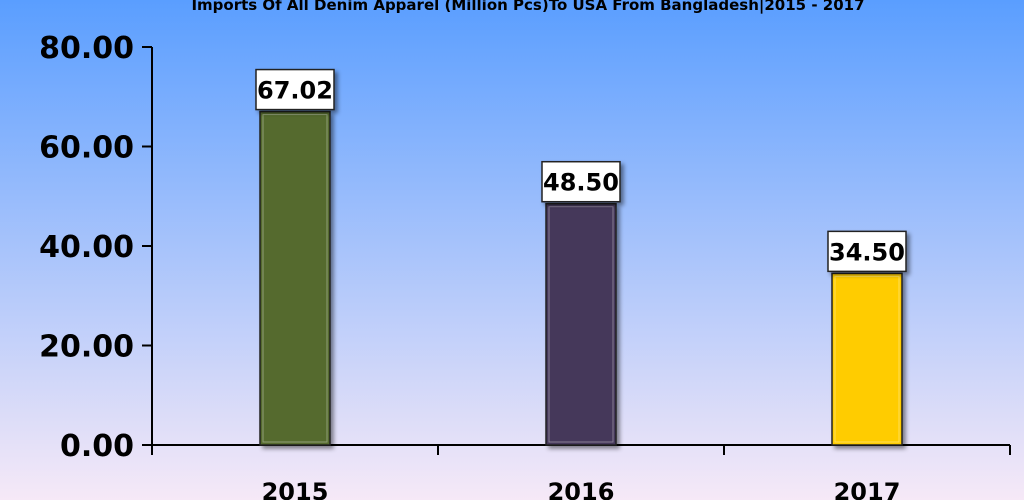 This screenshot has height=500, width=1024. I want to click on x-tick-label: 2015, so click(295, 489).